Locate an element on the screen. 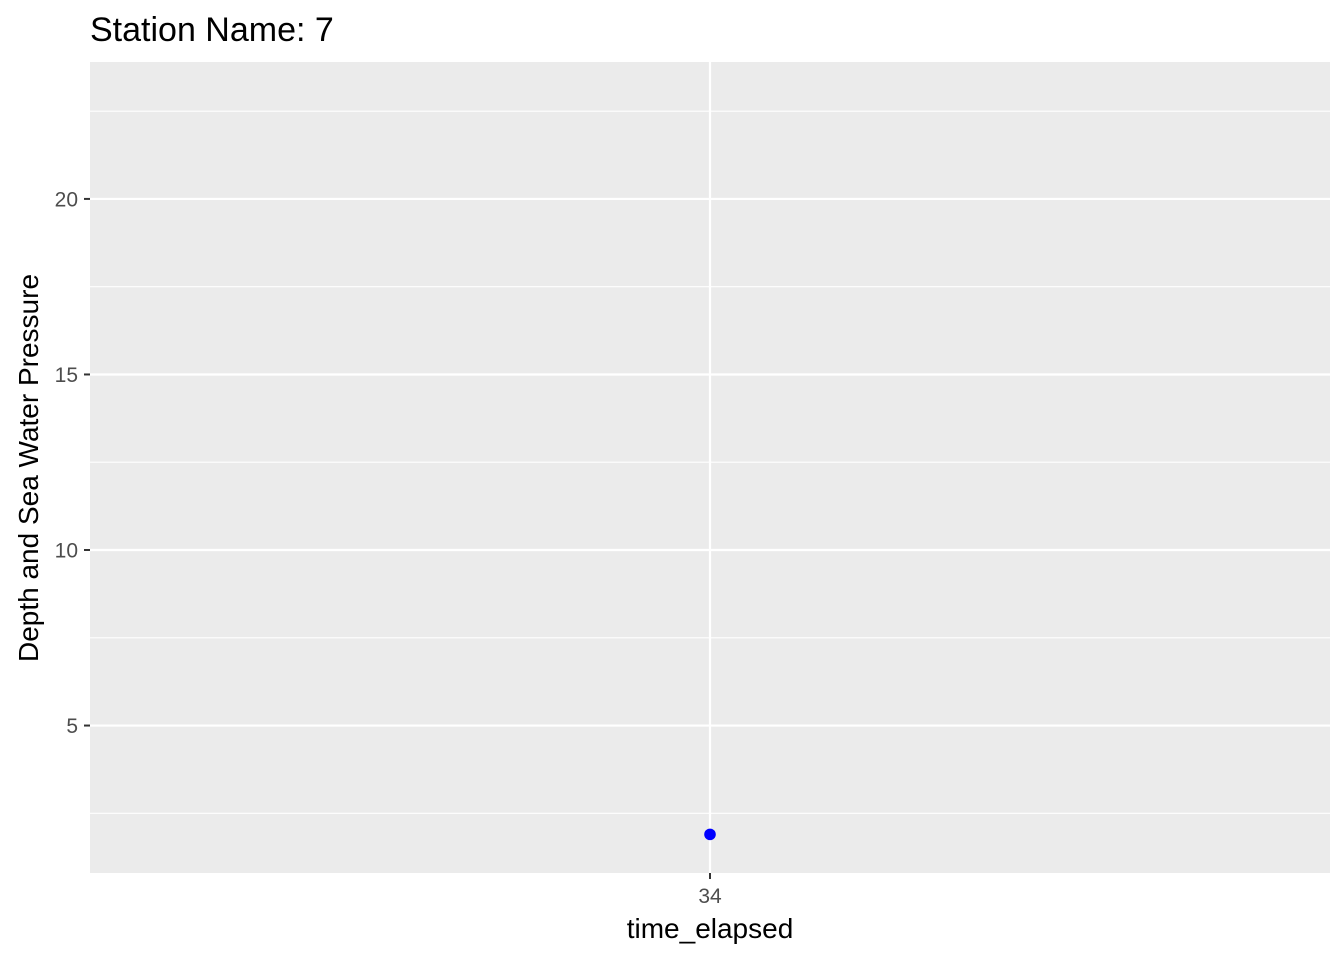  y-tick-label: 10 is located at coordinates (66, 551).